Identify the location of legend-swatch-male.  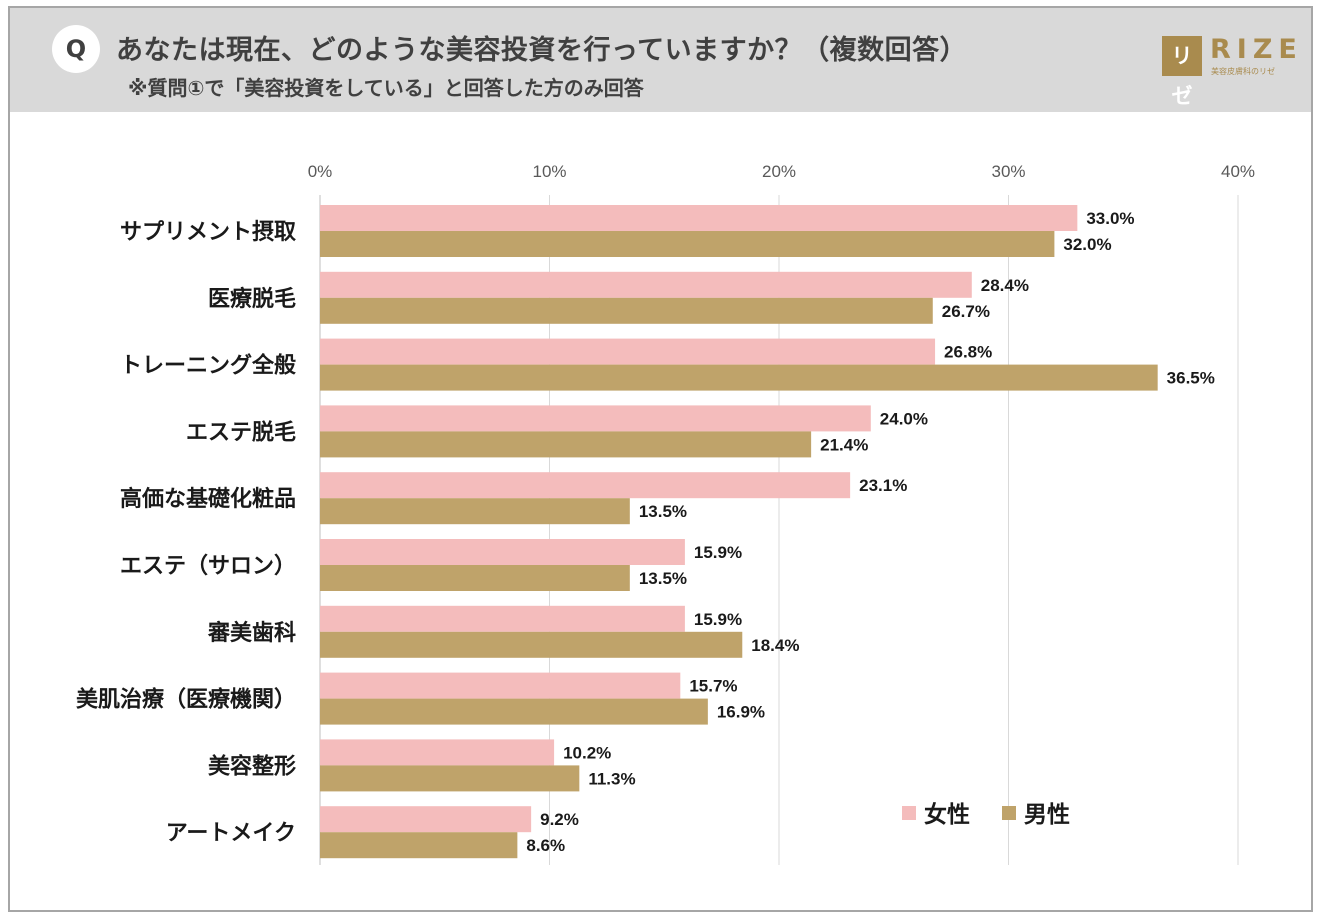
(1009, 813).